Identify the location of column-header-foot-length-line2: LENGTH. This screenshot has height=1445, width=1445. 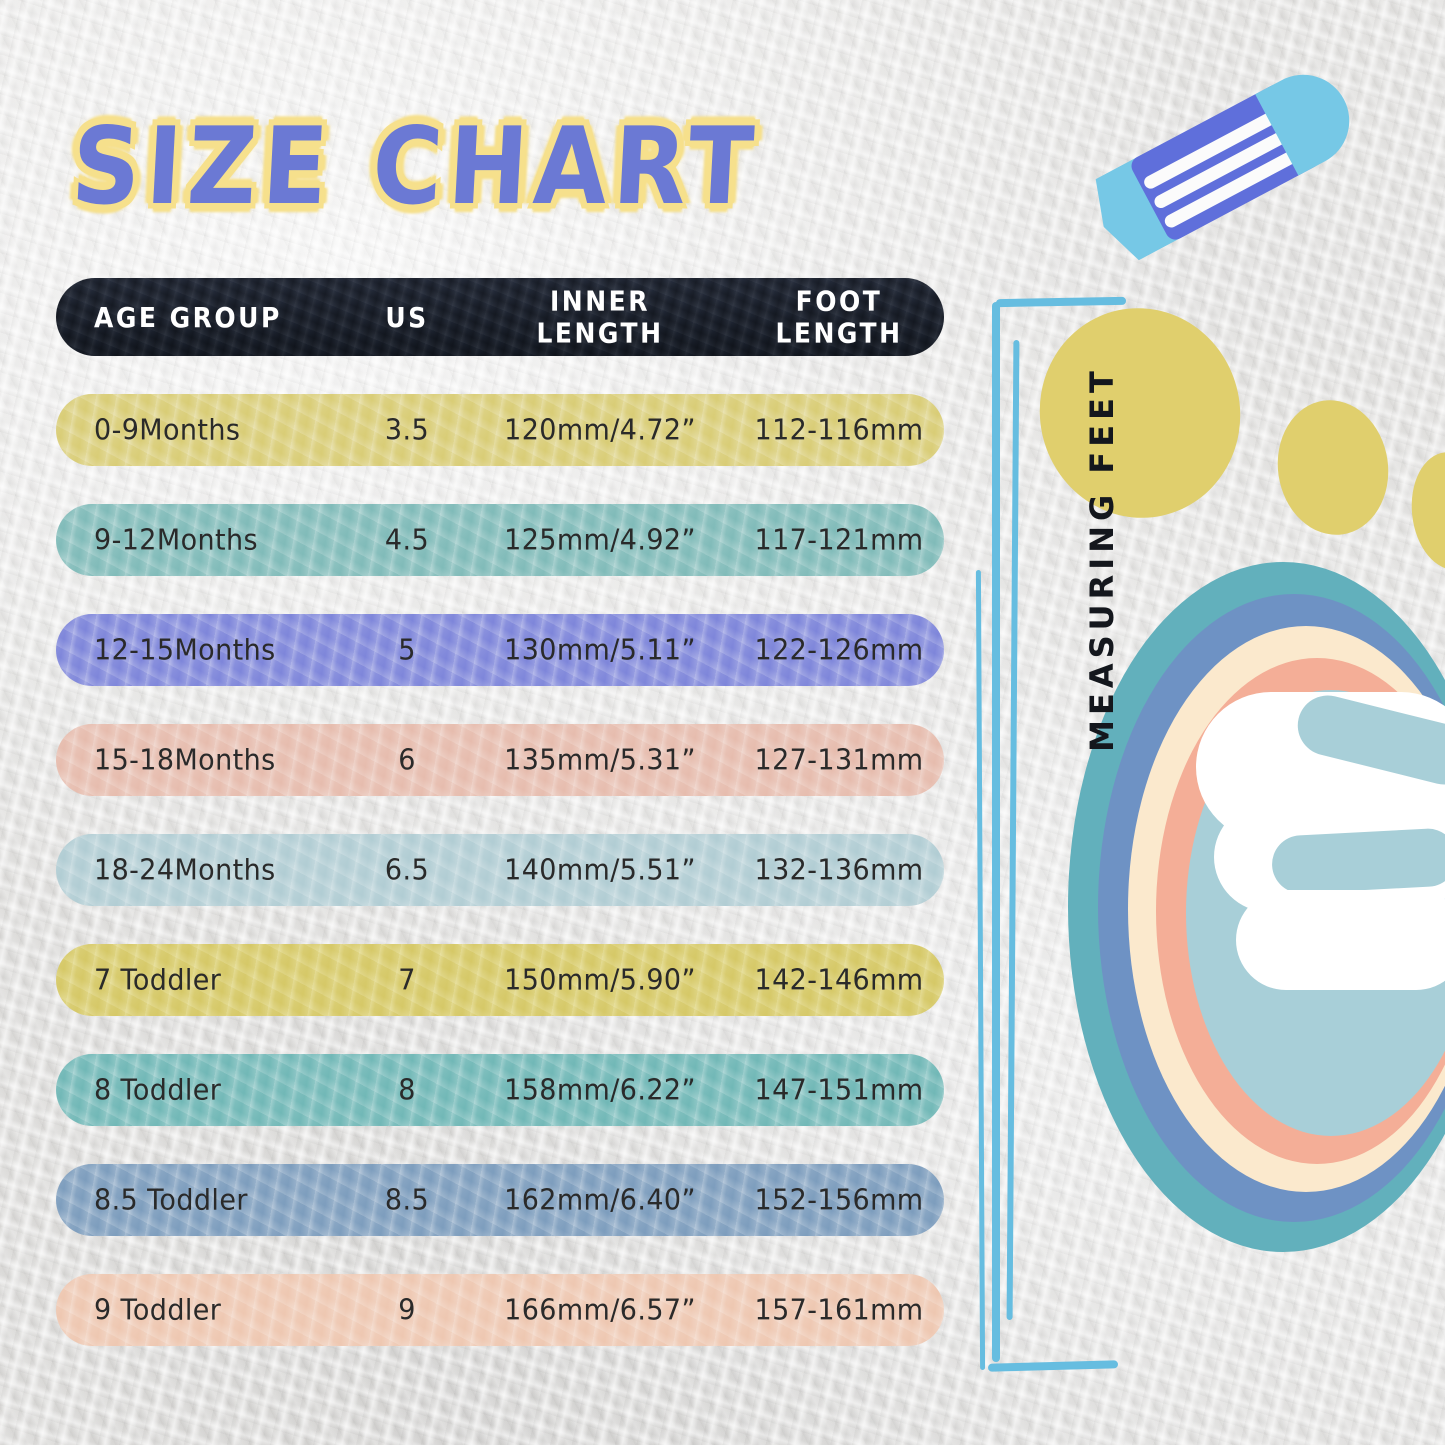
(839, 333).